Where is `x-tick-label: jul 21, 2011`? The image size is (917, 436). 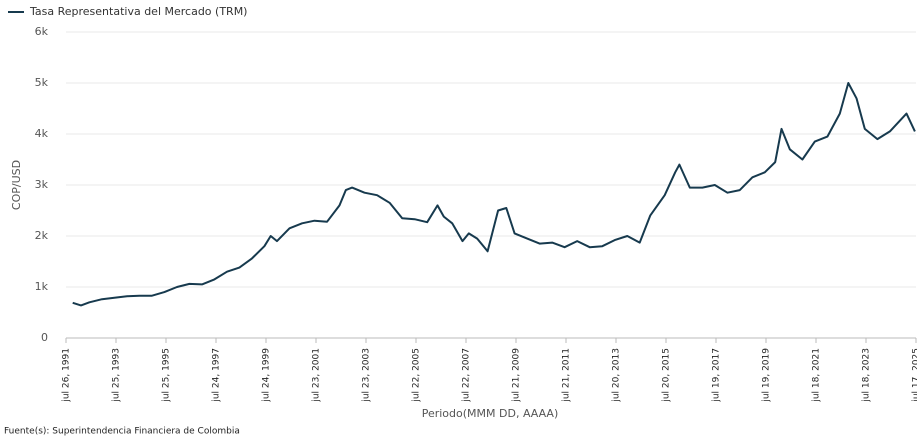 x-tick-label: jul 21, 2011 is located at coordinates (567, 375).